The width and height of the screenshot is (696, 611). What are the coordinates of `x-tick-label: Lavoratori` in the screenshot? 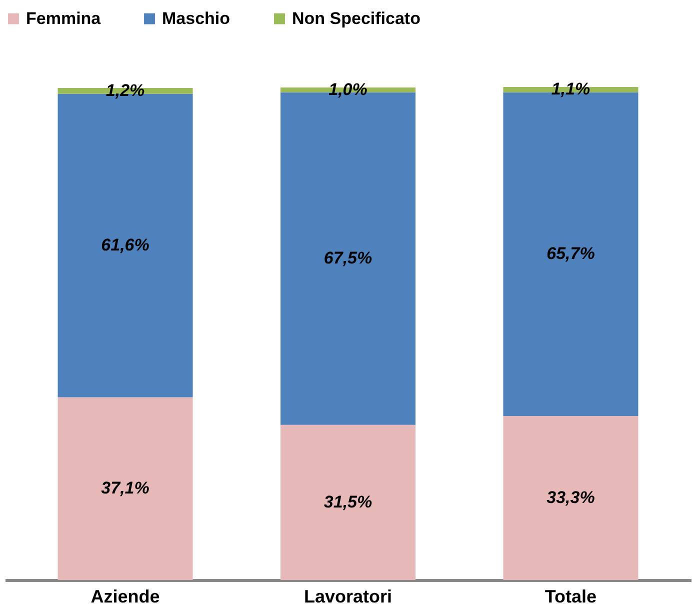 It's located at (348, 596).